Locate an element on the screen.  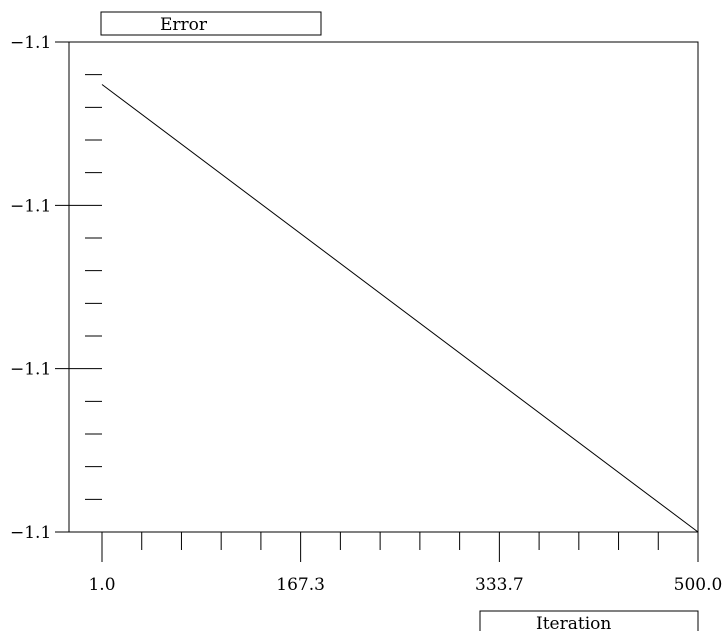
x-axis-label: Iteration is located at coordinates (573, 622).